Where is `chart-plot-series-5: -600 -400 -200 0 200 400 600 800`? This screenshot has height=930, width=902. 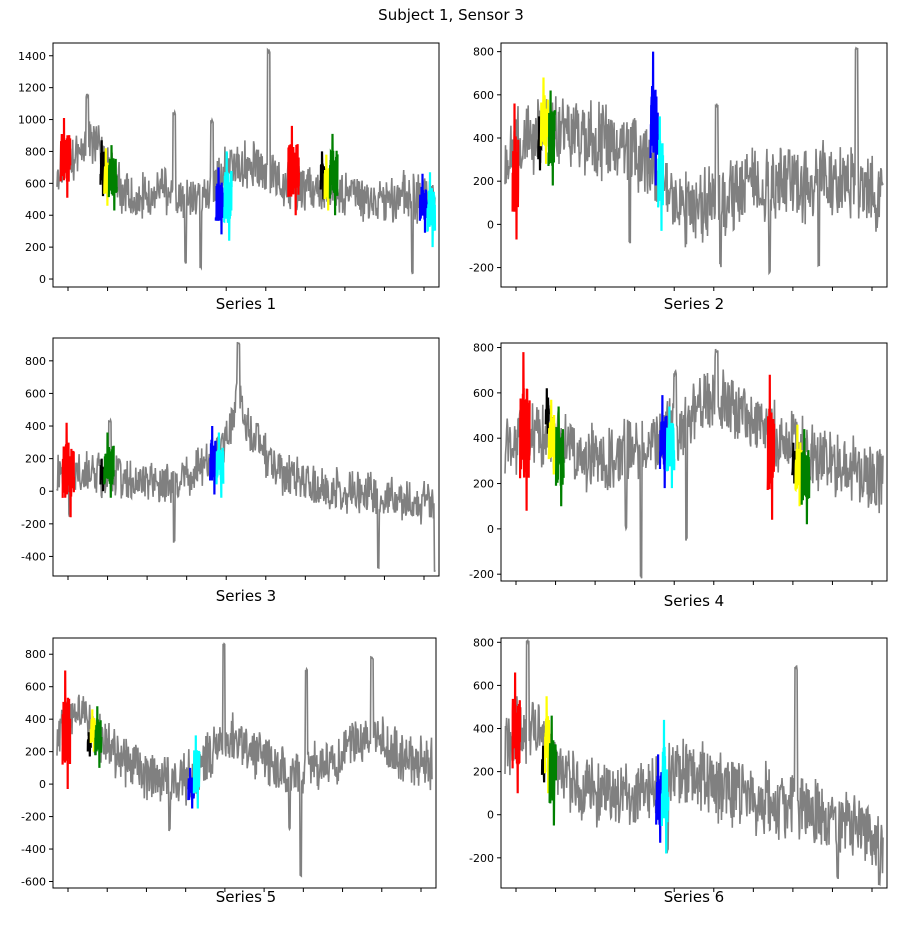 chart-plot-series-5: -600 -400 -200 0 200 400 600 800 is located at coordinates (229, 764).